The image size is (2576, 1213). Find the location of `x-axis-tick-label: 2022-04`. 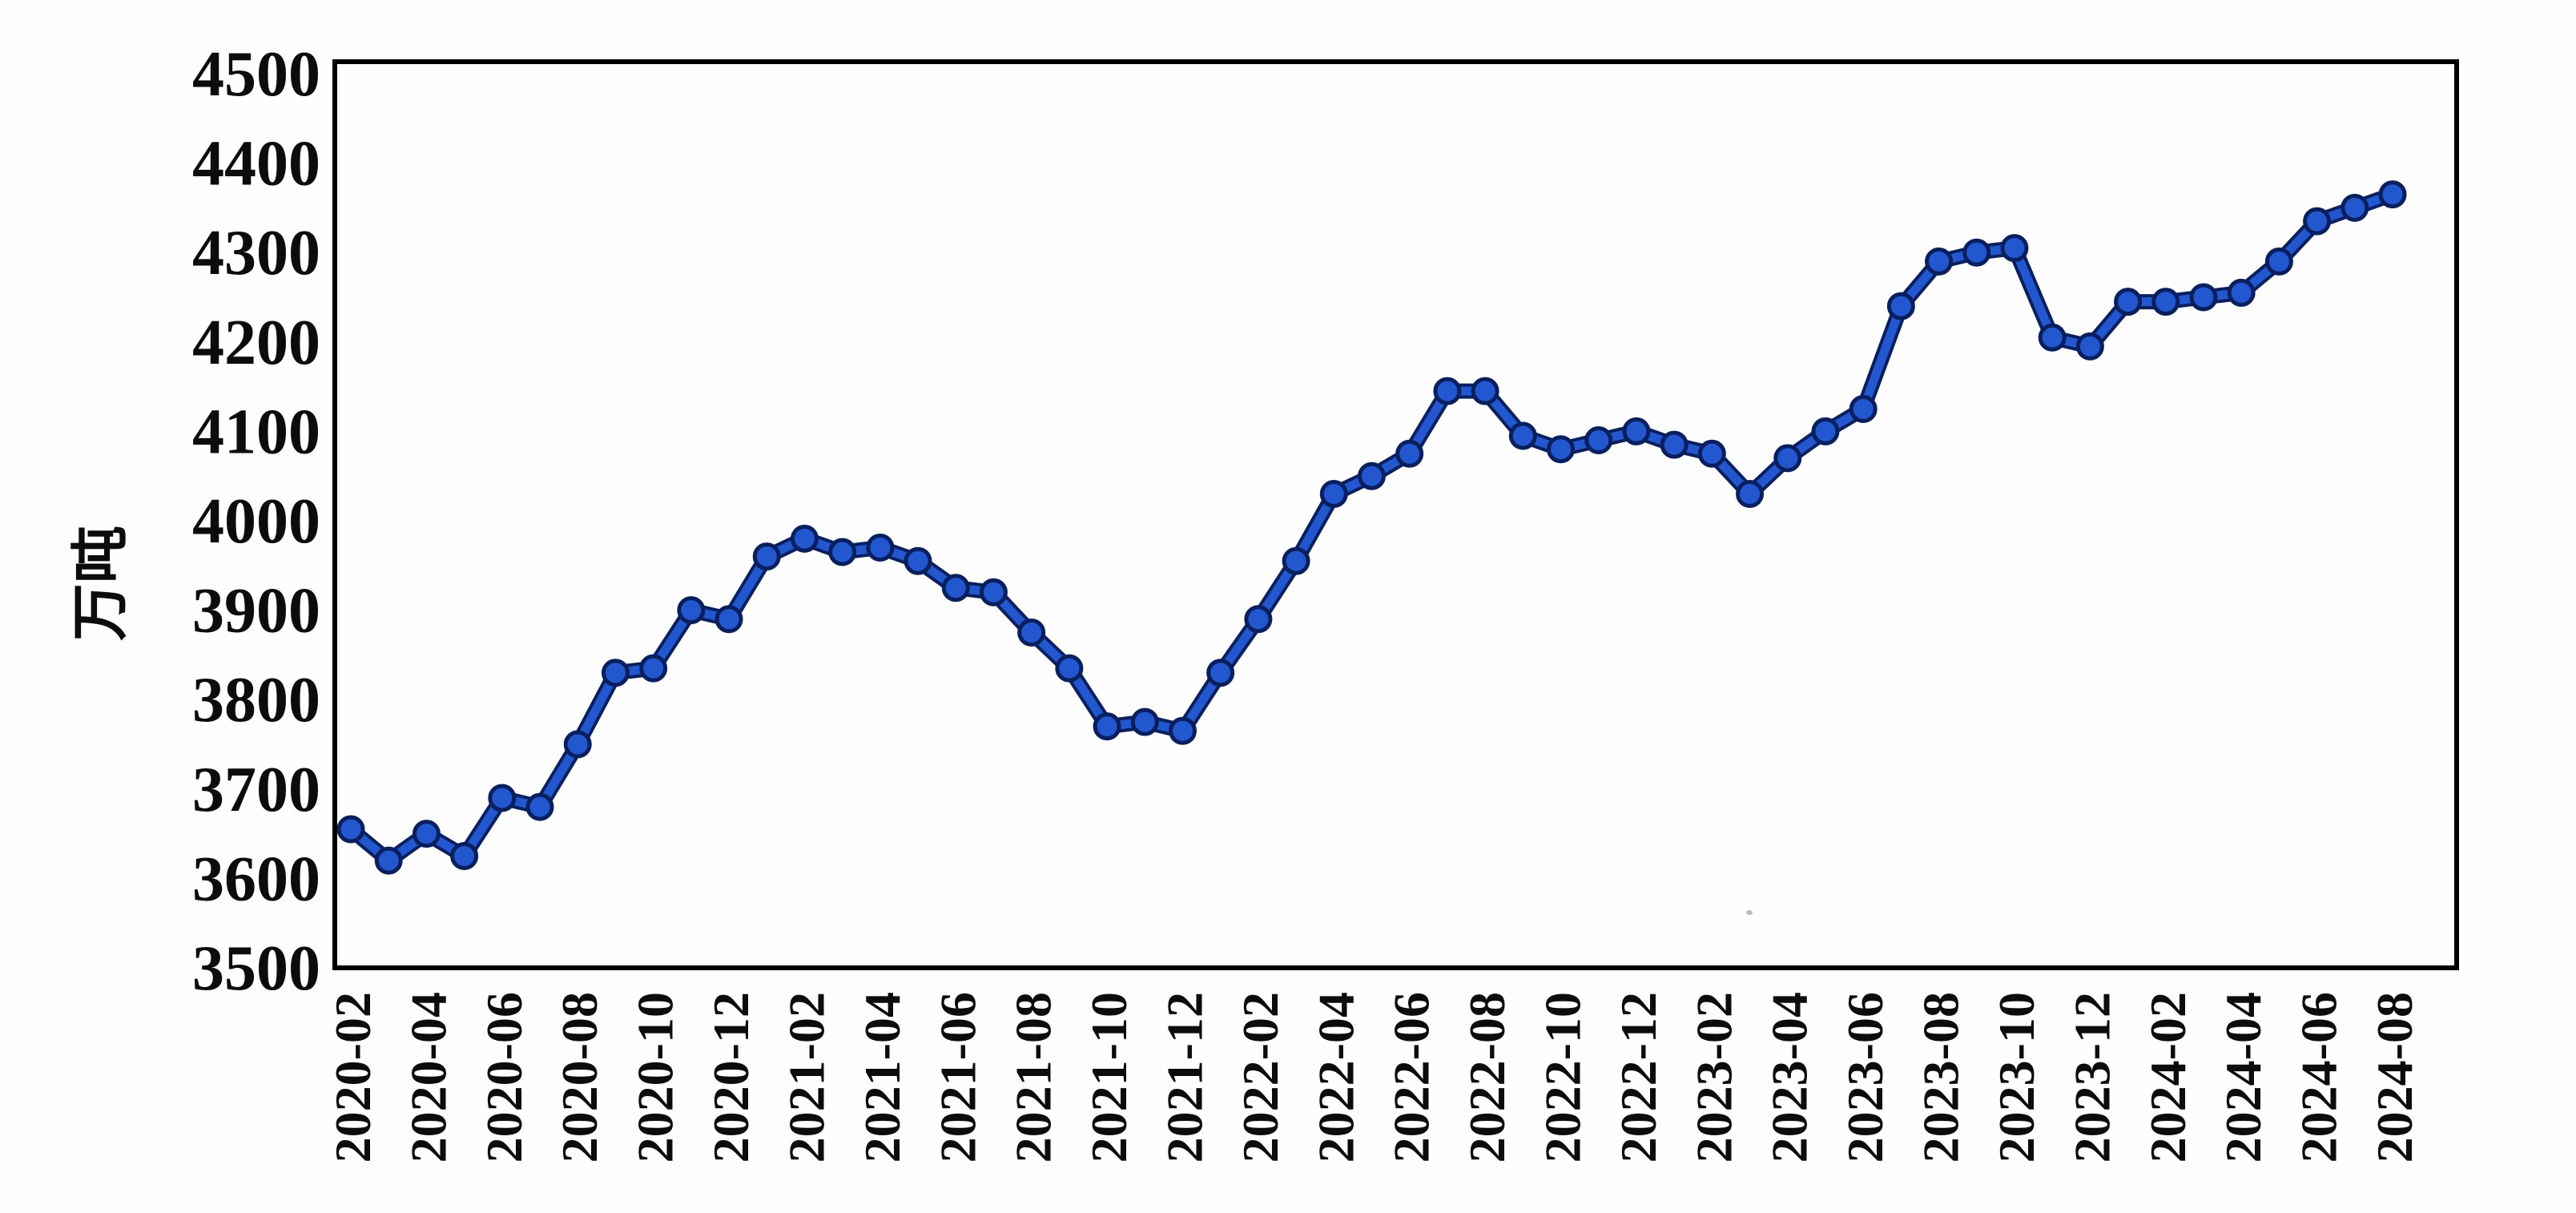

x-axis-tick-label: 2022-04 is located at coordinates (1335, 1077).